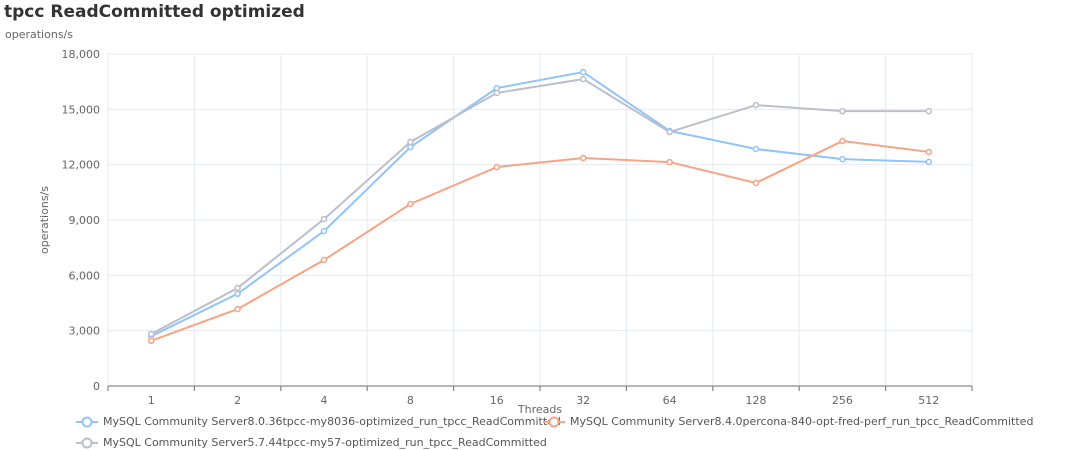  I want to click on chart-title: tpcc ReadCommitted optimized, so click(154, 12).